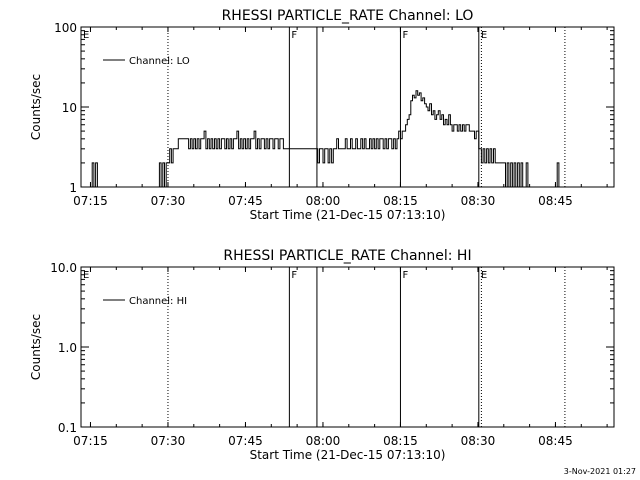  Describe the element at coordinates (67, 428) in the screenshot. I see `y-tick-label: 0.1` at that location.